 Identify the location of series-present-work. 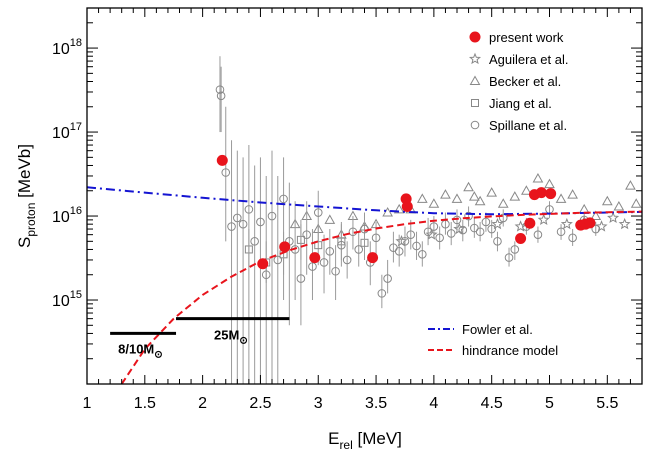
(406, 212).